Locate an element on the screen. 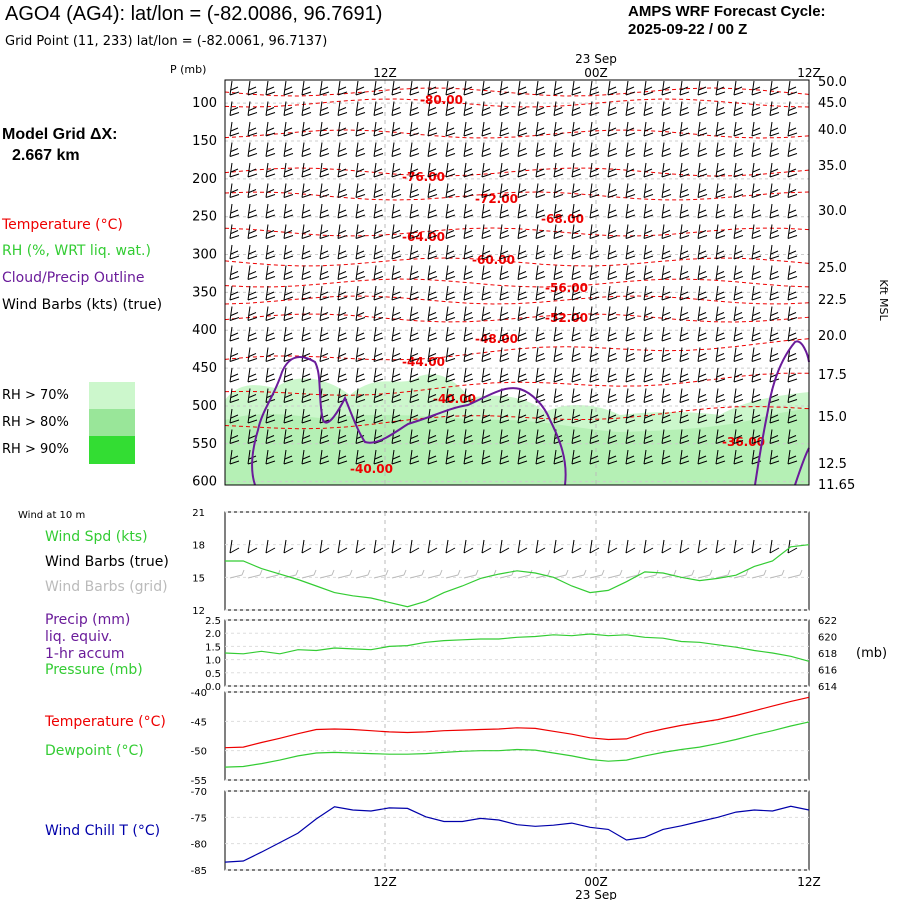 The height and width of the screenshot is (900, 900). precip-tick-label: 2.0 is located at coordinates (213, 634).